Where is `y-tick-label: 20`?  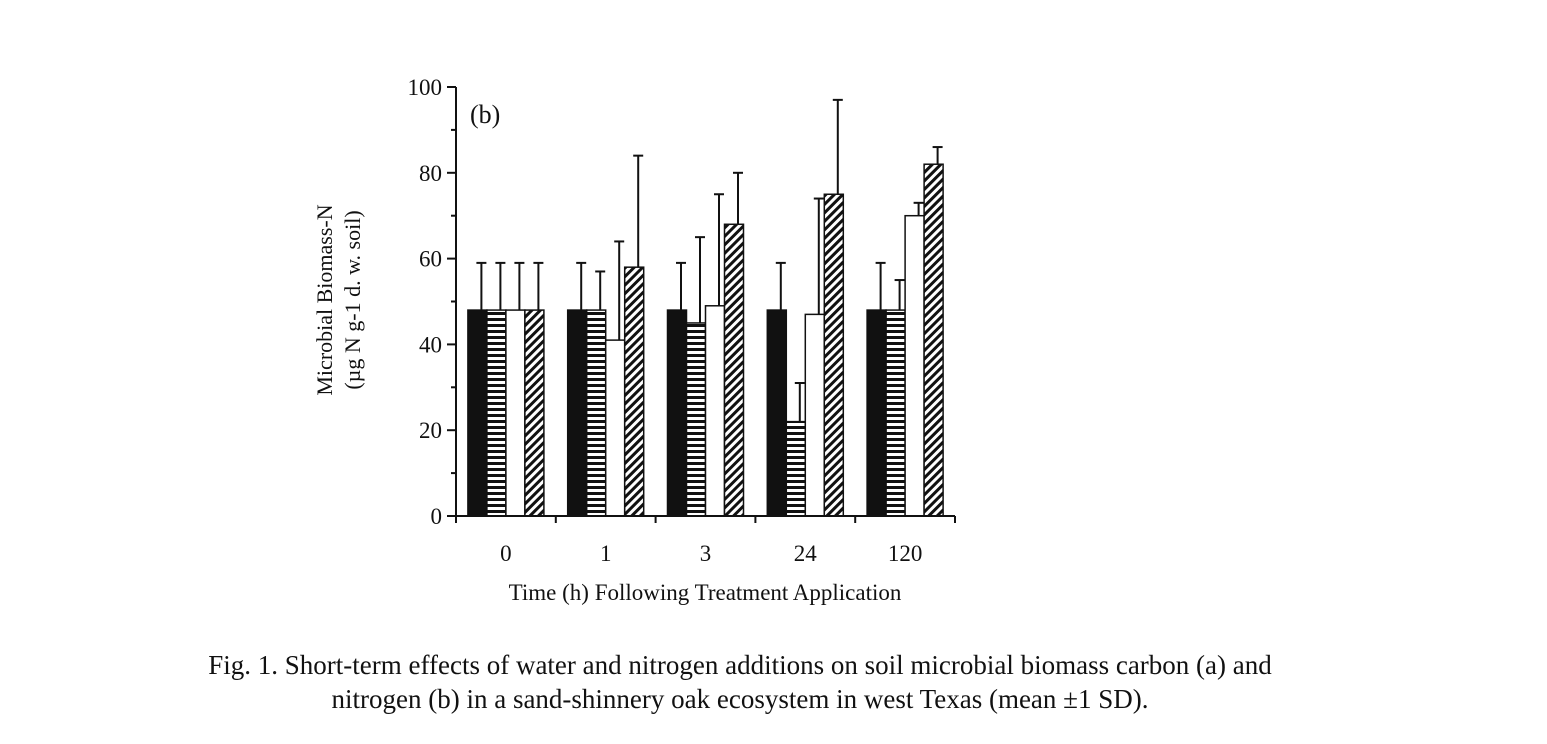 y-tick-label: 20 is located at coordinates (430, 430).